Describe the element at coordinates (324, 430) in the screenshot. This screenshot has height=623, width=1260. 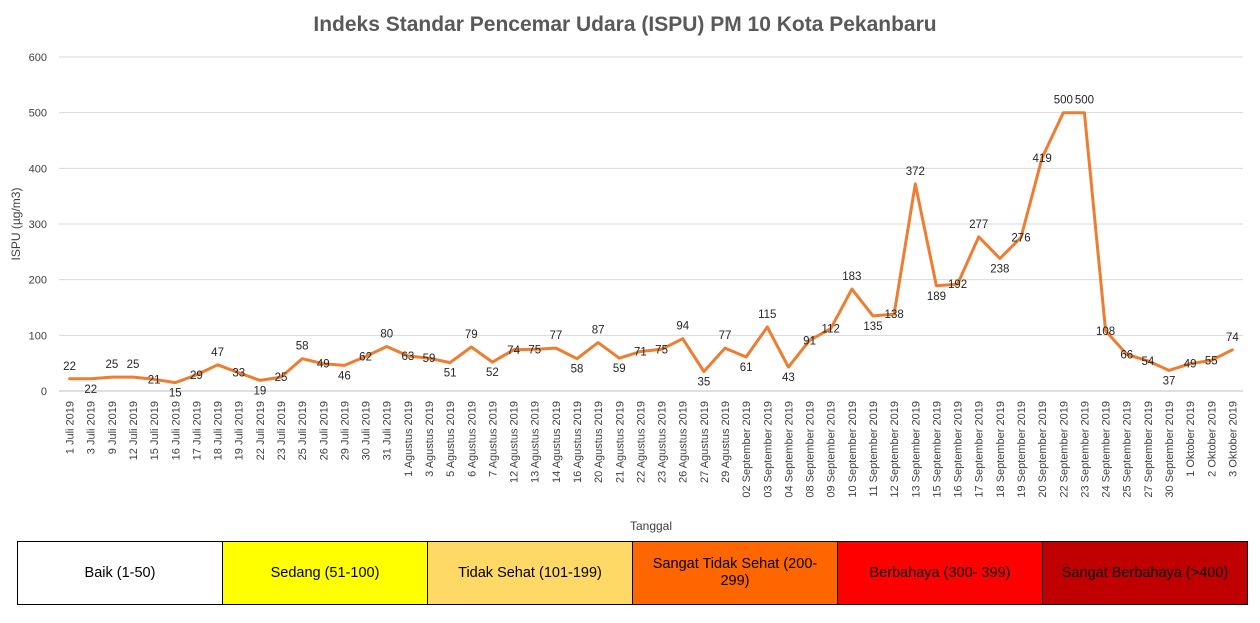
I see `x-tick-label: 26 Juli 2019` at that location.